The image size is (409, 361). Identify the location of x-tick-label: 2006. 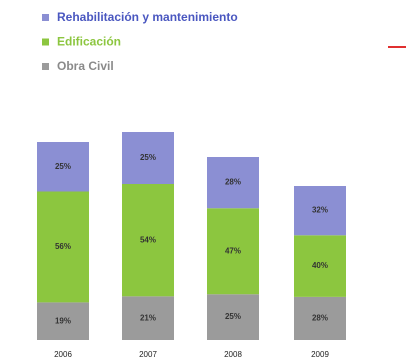
(63, 354).